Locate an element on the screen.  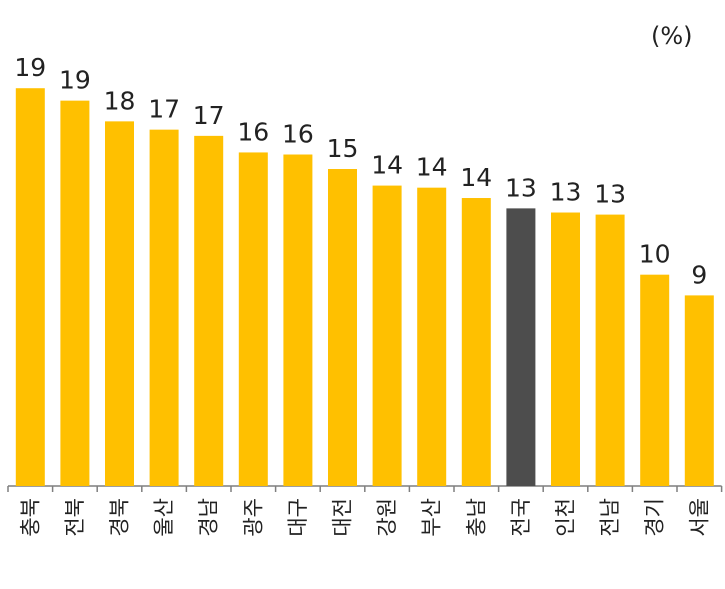
category-label: 대전 is located at coordinates (343, 517).